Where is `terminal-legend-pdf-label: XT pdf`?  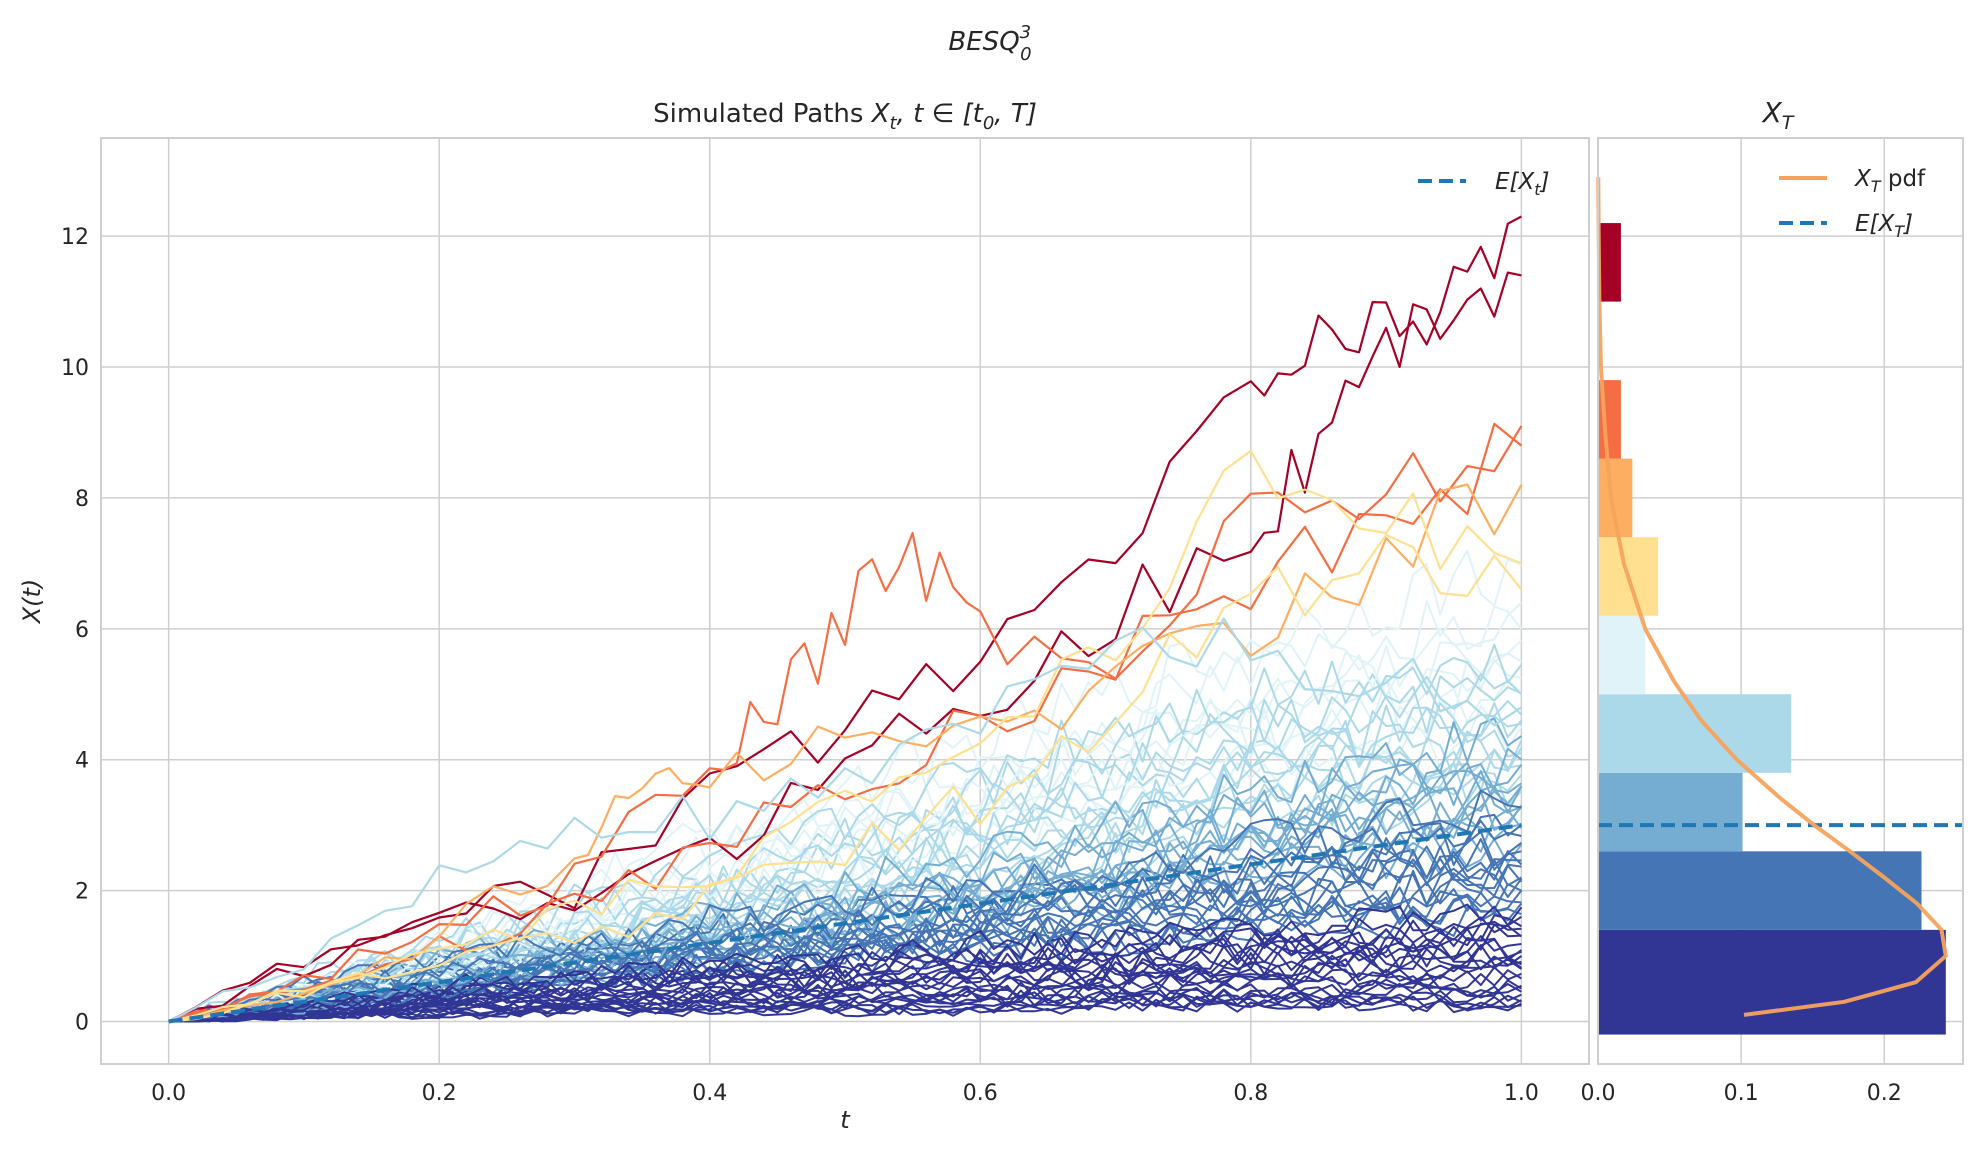 terminal-legend-pdf-label: XT pdf is located at coordinates (1890, 181).